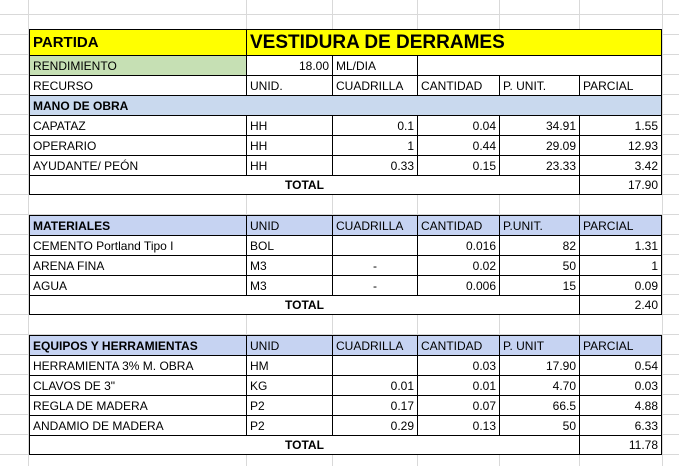 Image resolution: width=679 pixels, height=466 pixels. Describe the element at coordinates (137, 145) in the screenshot. I see `recurso-cell: OPERARIO` at that location.